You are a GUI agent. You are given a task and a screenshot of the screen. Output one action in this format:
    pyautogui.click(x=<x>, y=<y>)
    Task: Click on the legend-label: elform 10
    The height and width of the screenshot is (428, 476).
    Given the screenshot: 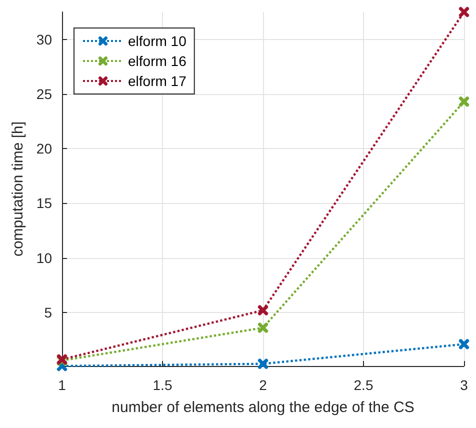 What is the action you would take?
    pyautogui.click(x=157, y=41)
    